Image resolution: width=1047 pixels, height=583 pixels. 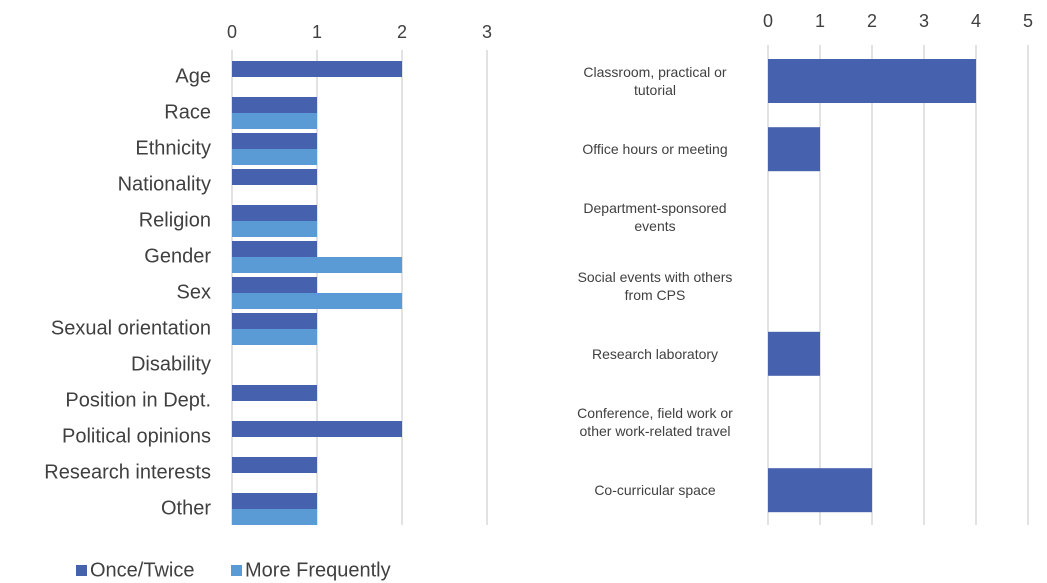 I want to click on y-tick-label: Social events with others from CPS, so click(x=655, y=285).